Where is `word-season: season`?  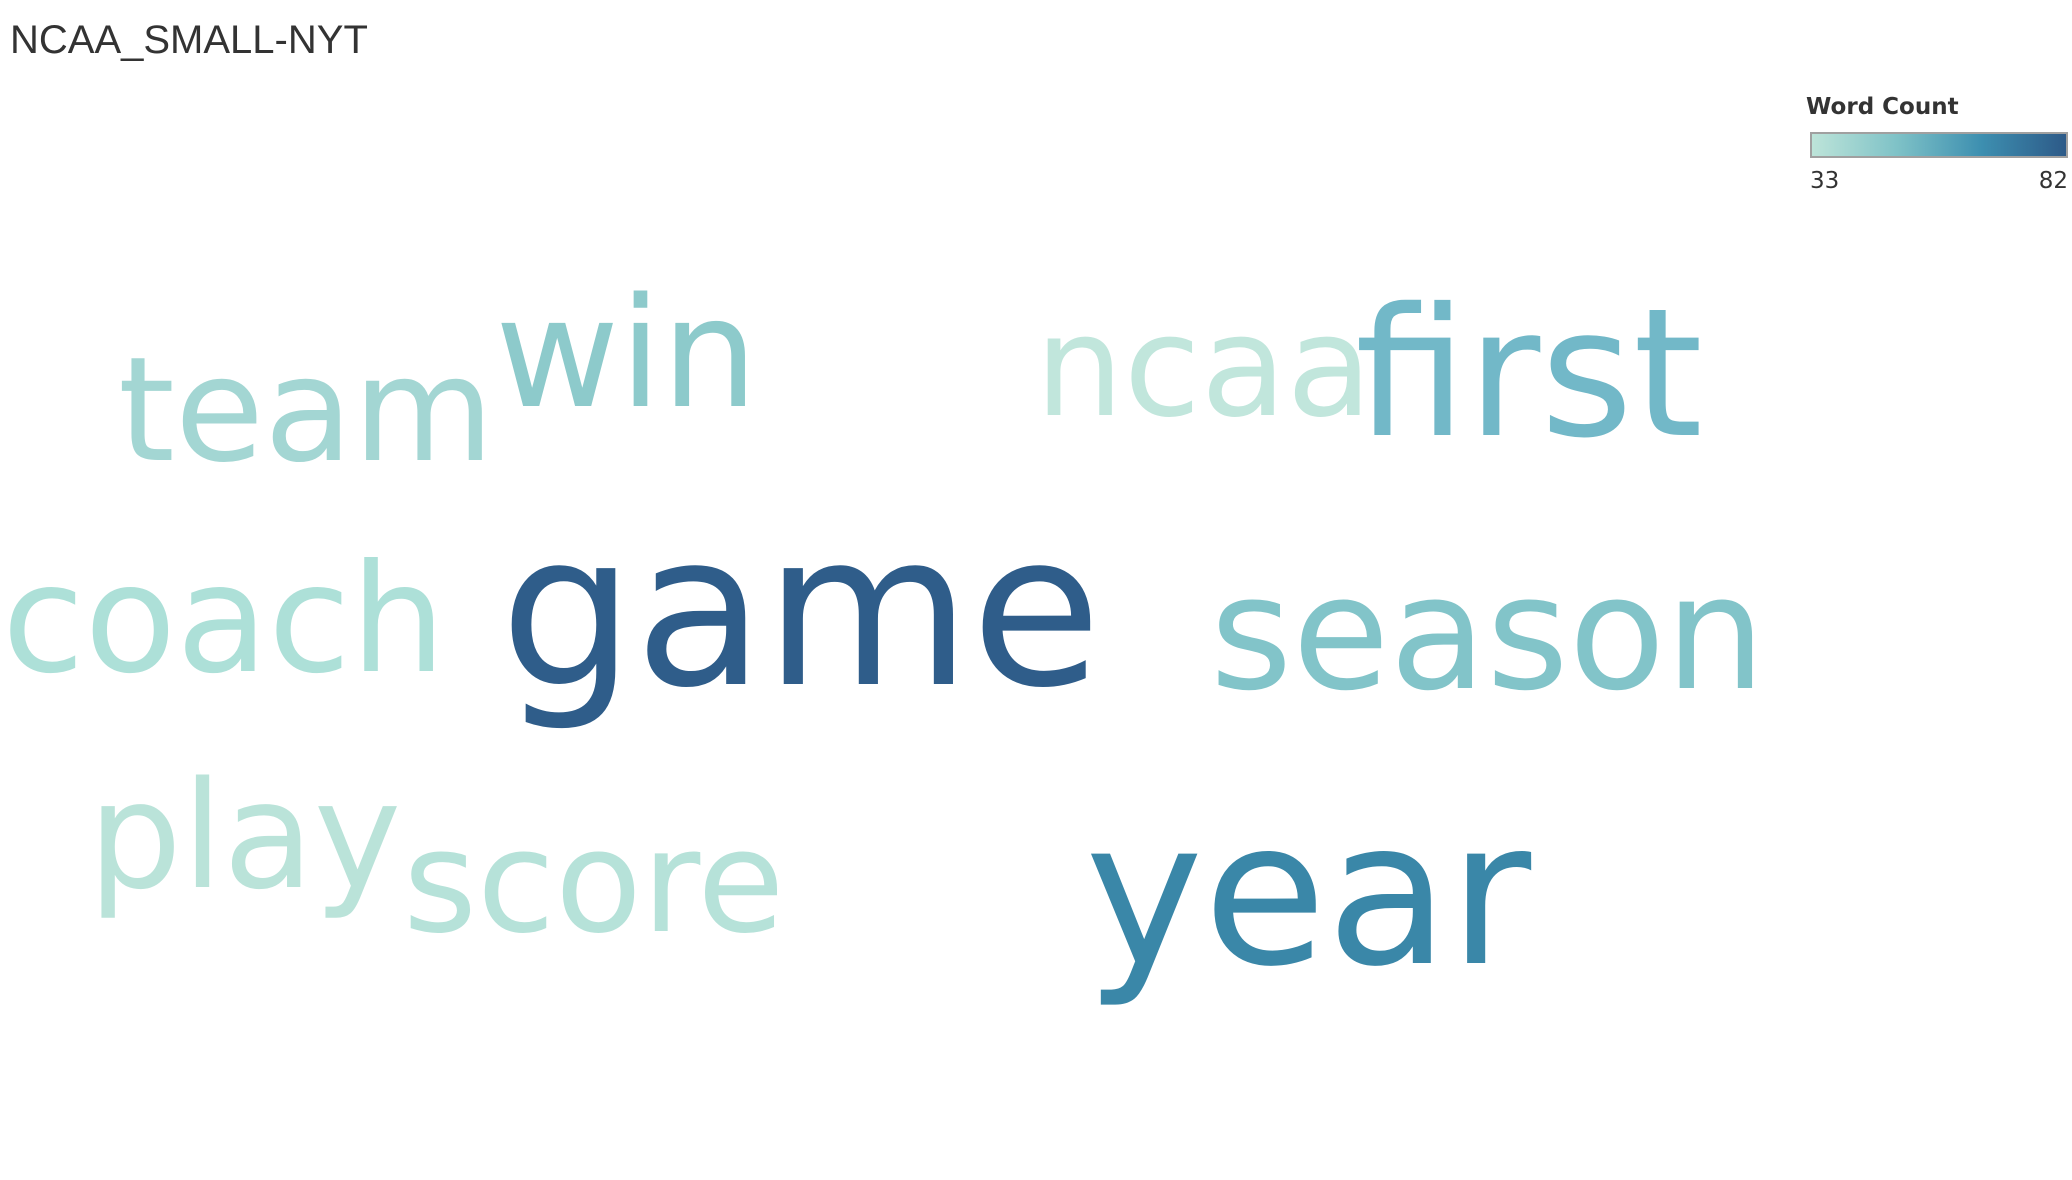
word-season: season is located at coordinates (1488, 634).